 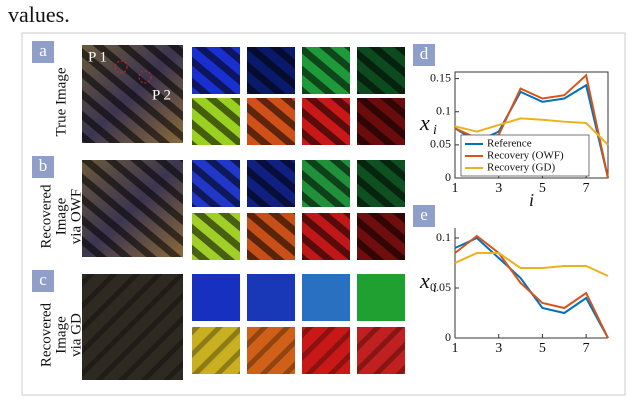 What do you see at coordinates (76, 216) in the screenshot?
I see `row-label: via OWF` at bounding box center [76, 216].